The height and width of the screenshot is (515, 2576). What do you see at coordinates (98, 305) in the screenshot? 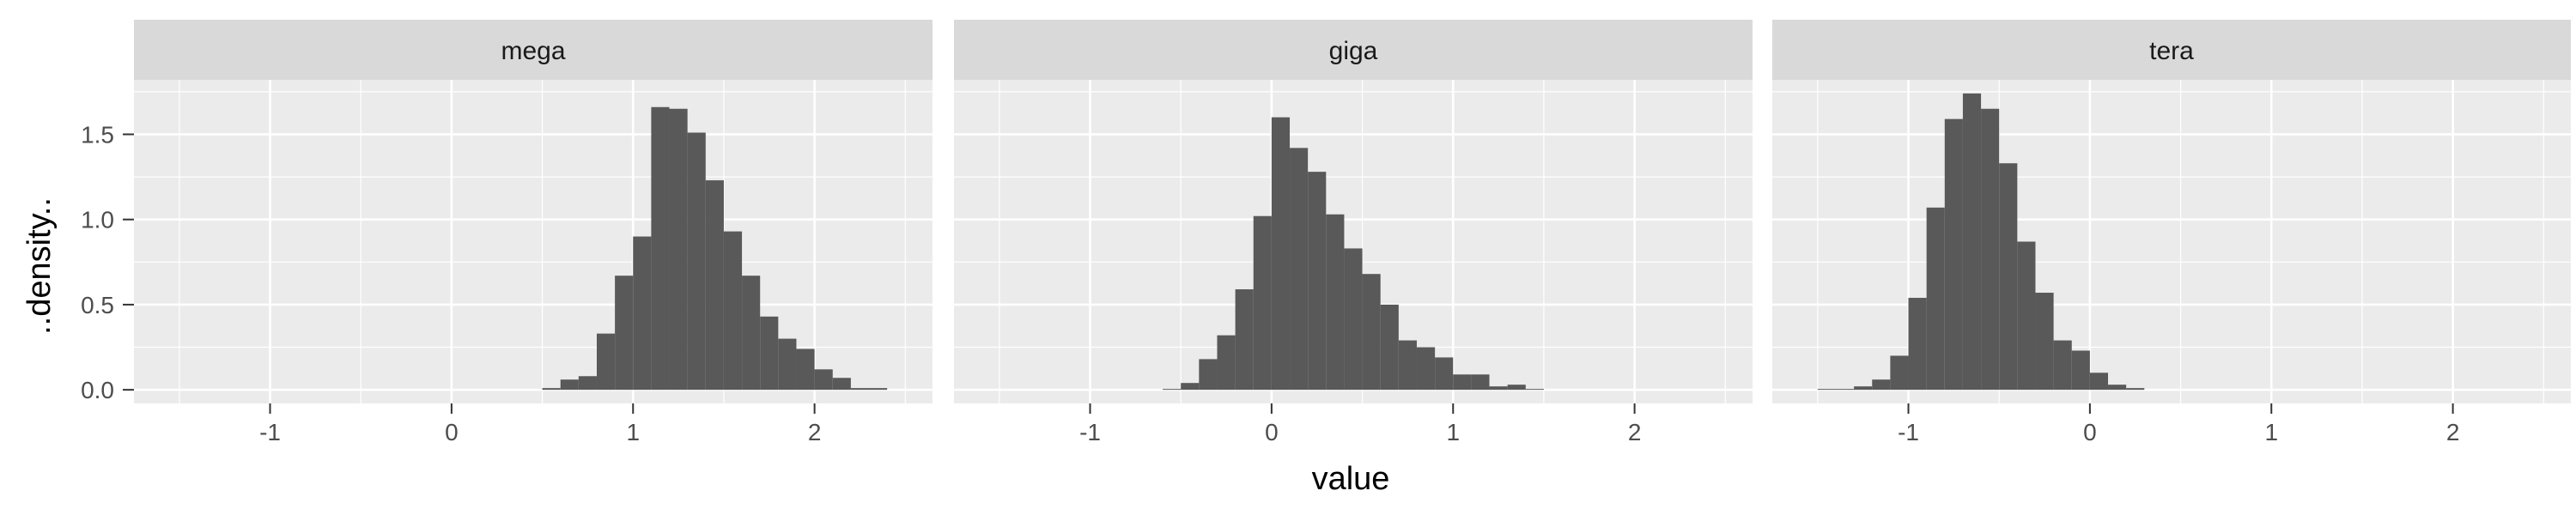
I see `y-tick-label: 0.5` at bounding box center [98, 305].